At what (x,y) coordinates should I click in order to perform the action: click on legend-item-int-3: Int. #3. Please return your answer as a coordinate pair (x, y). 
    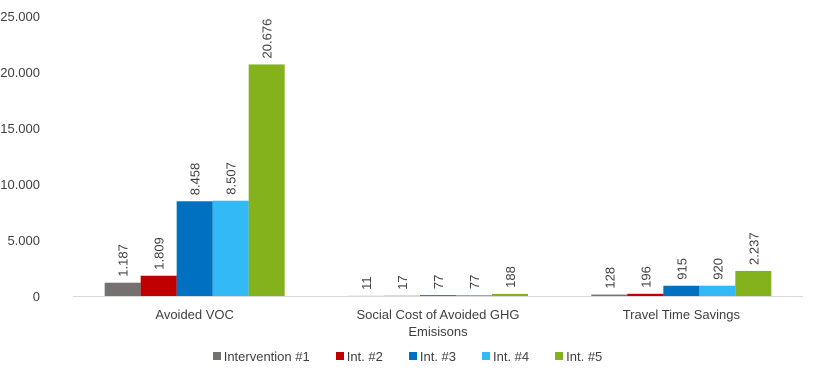
    Looking at the image, I should click on (432, 356).